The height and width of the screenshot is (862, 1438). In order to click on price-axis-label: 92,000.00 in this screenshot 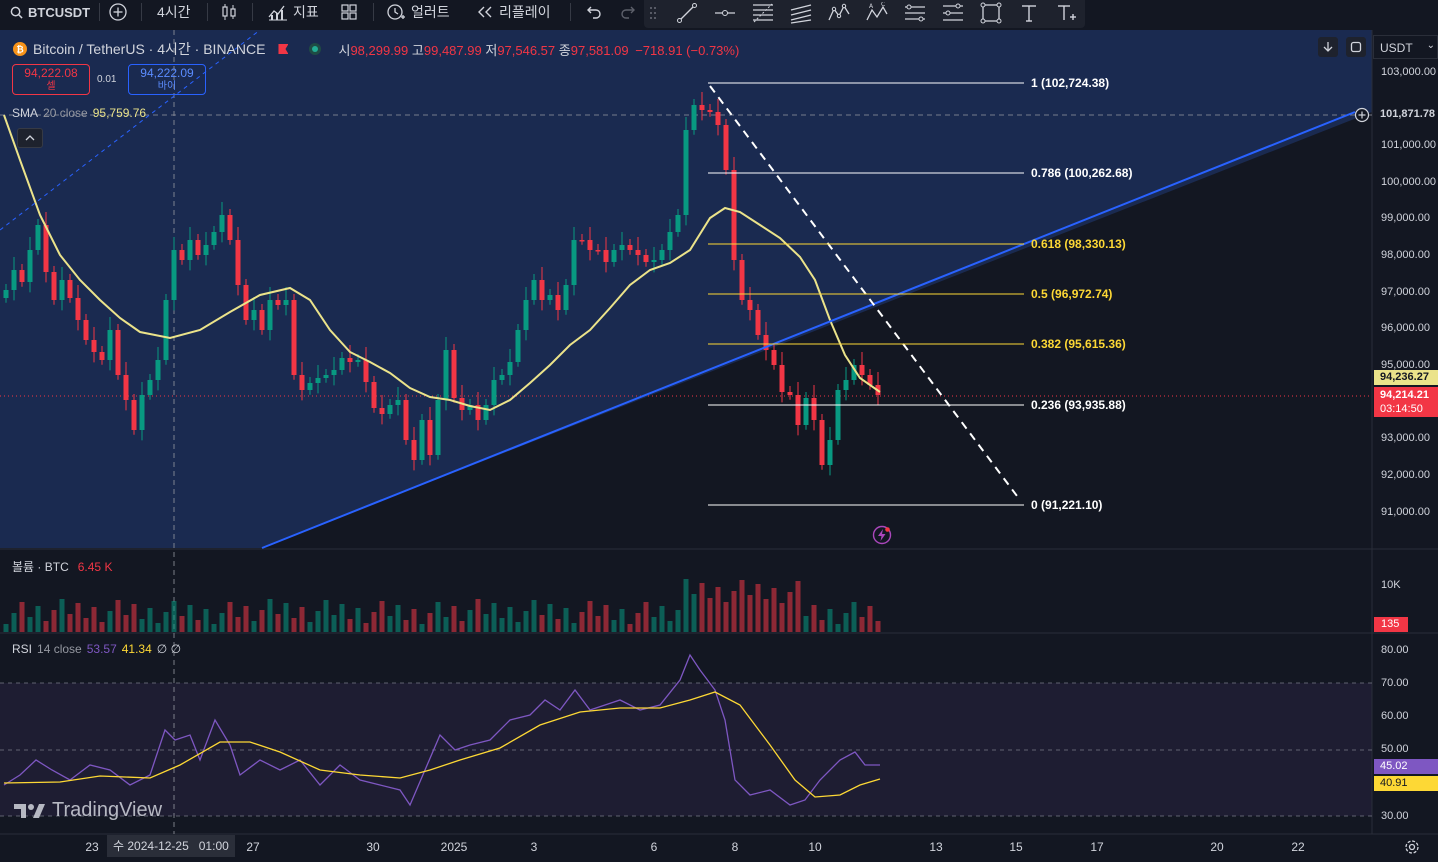, I will do `click(1405, 475)`.